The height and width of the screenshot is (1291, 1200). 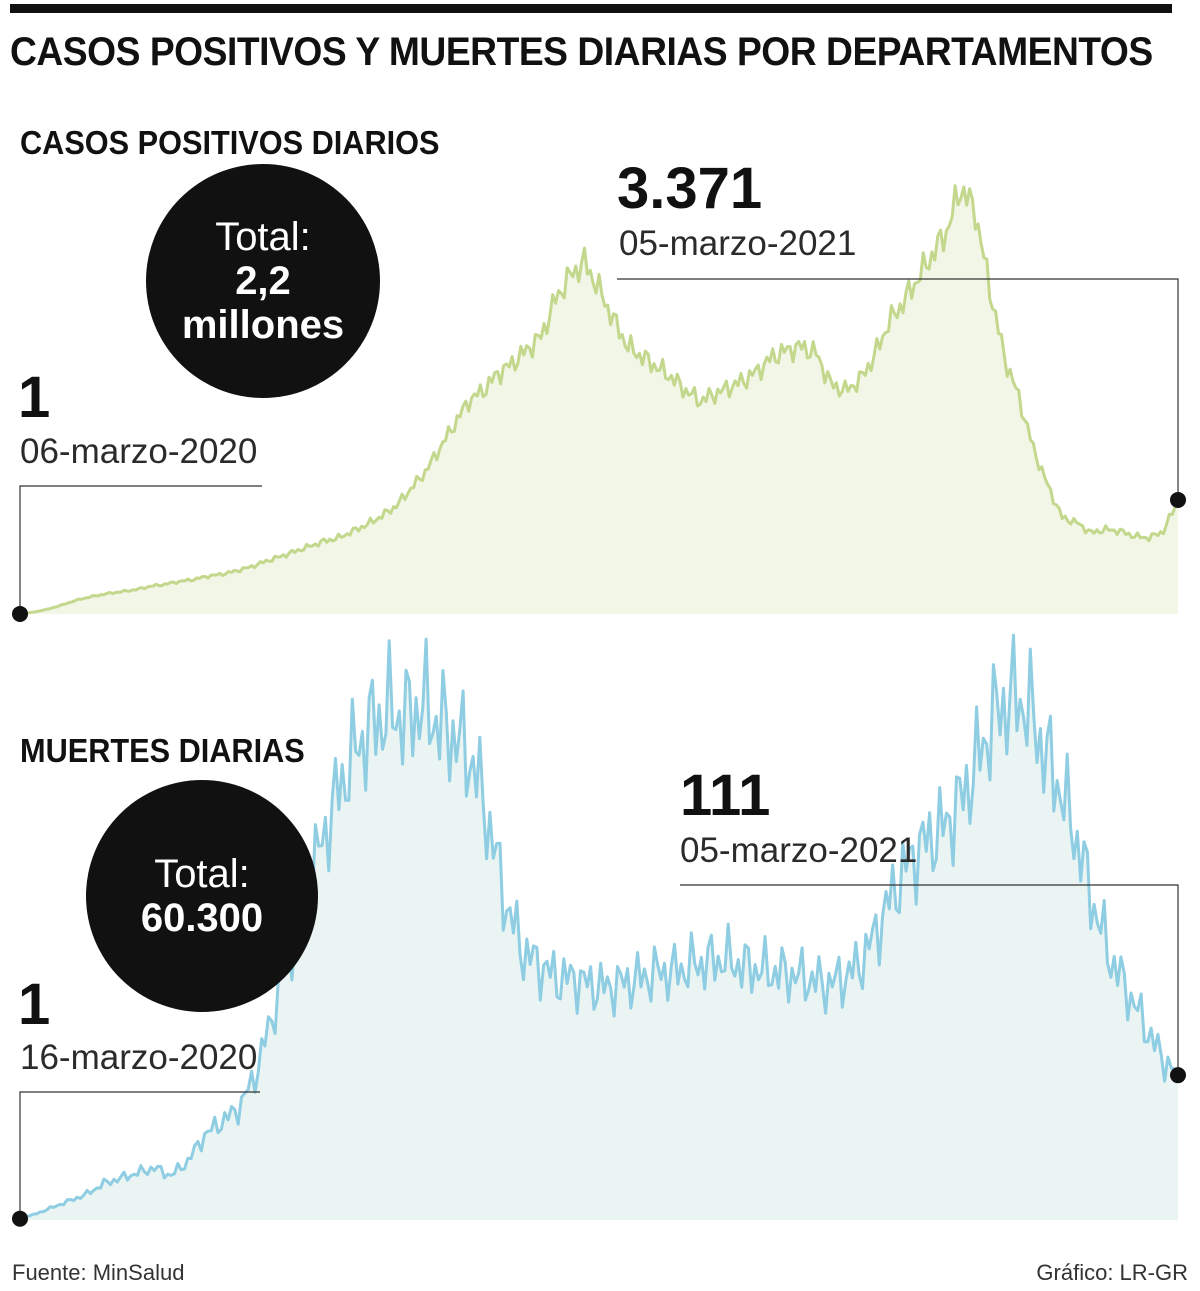 I want to click on deaths-total-value: 60.300, so click(x=202, y=918).